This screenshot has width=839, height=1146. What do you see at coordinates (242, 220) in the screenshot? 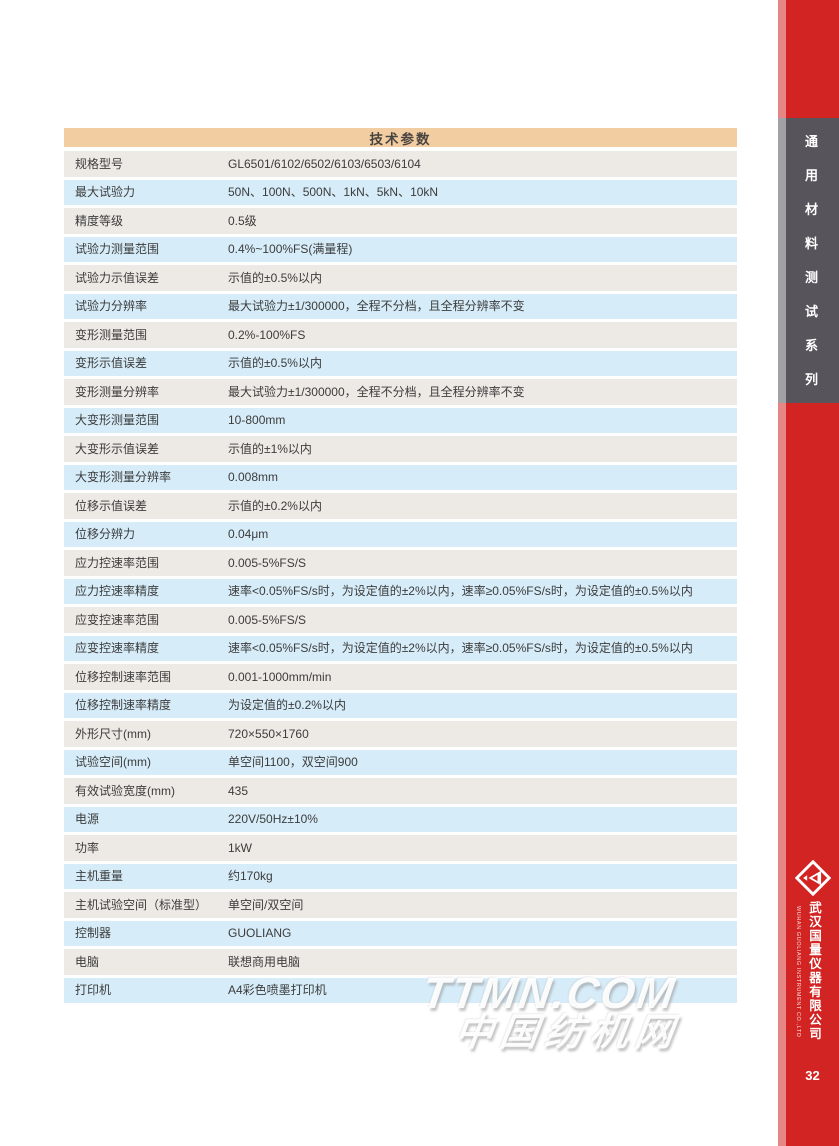
I see `row-value: 0.5级` at bounding box center [242, 220].